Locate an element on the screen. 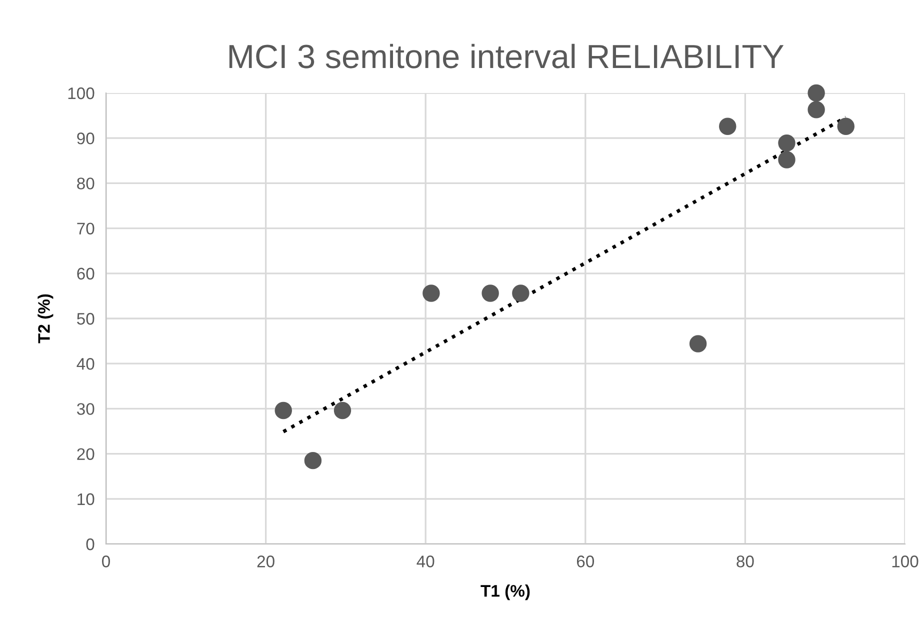  x-tick-label: 0 is located at coordinates (106, 562).